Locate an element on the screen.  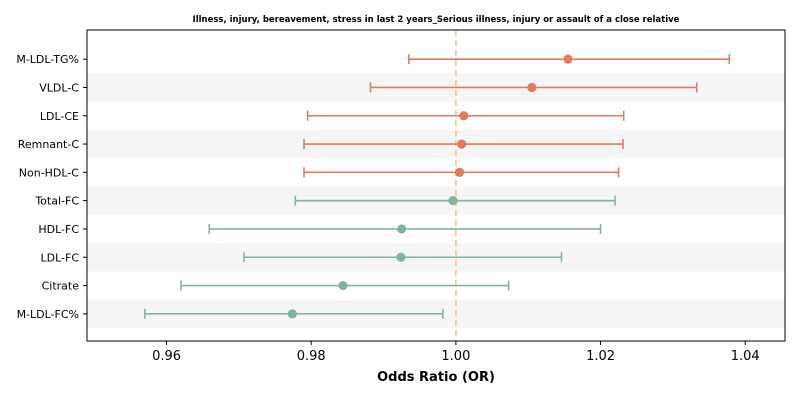
category-label: LDL-CE is located at coordinates (59, 116).